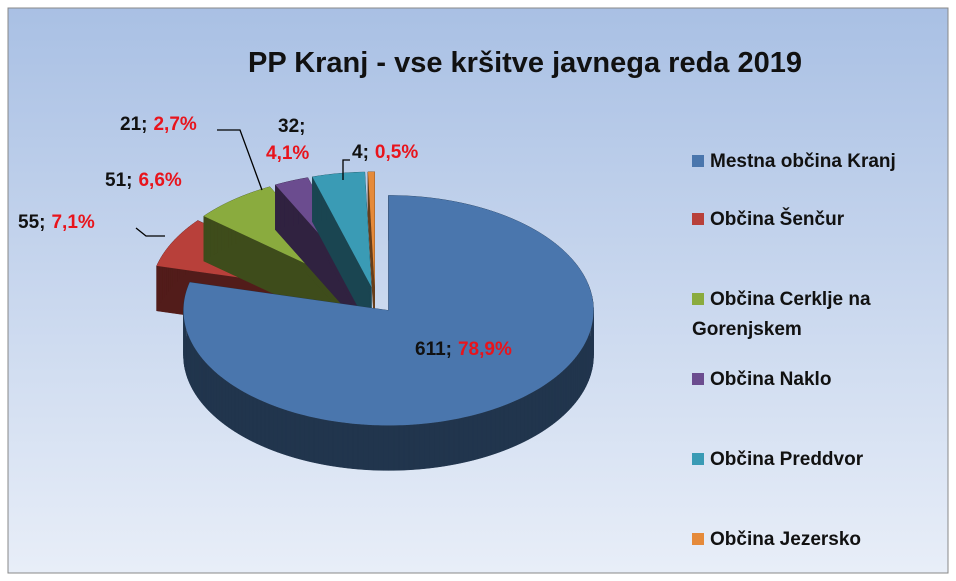 This screenshot has width=956, height=581. I want to click on data-label-value: 51, so click(116, 180).